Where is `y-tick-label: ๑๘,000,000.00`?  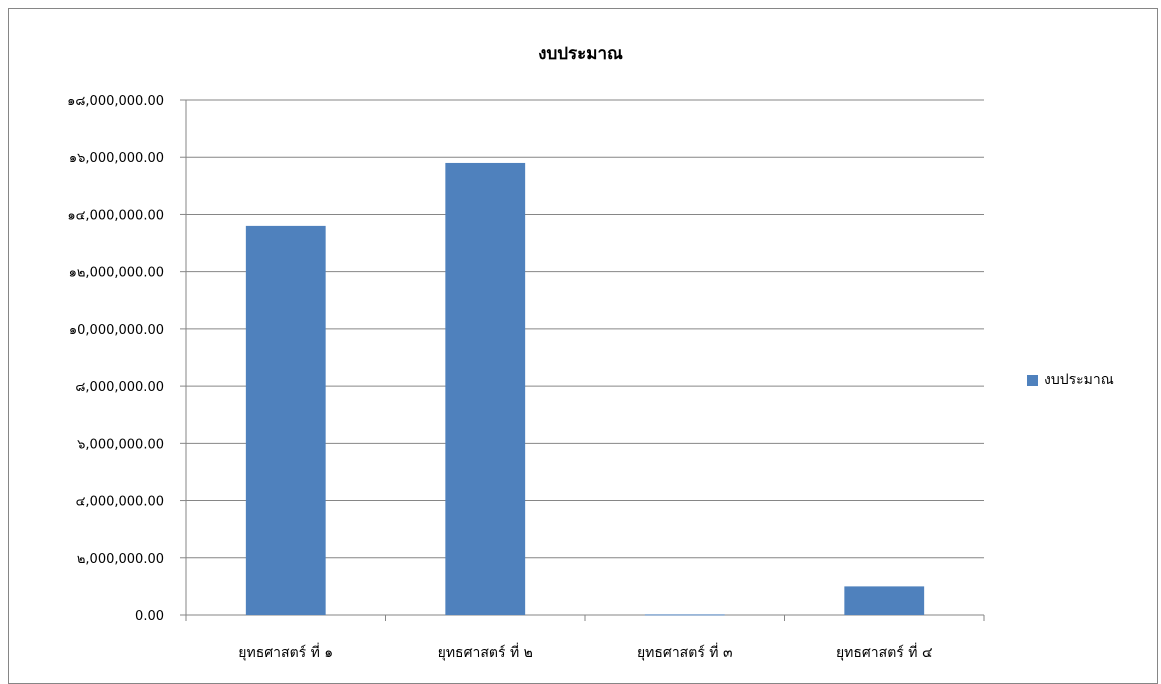
y-tick-label: ๑๘,000,000.00 is located at coordinates (115, 101).